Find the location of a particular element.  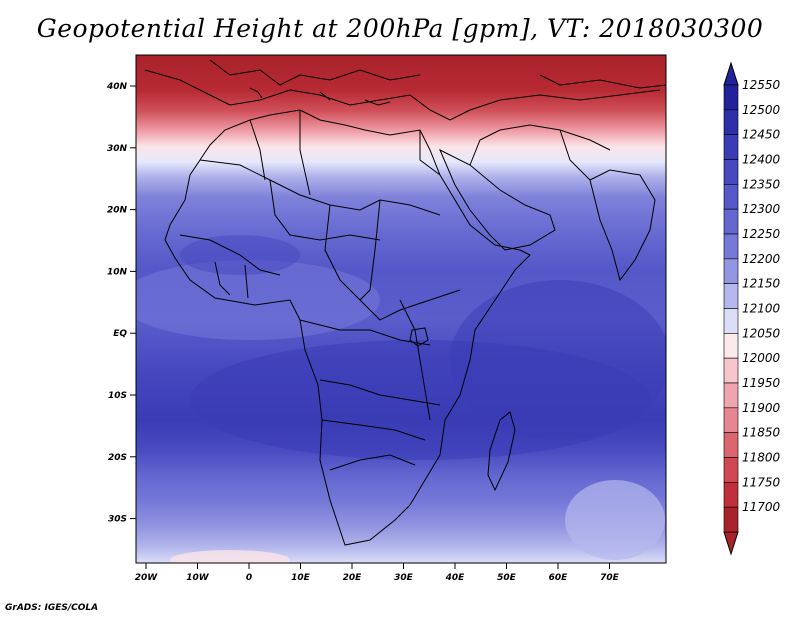

lon-tick-label: 10E is located at coordinates (301, 578).